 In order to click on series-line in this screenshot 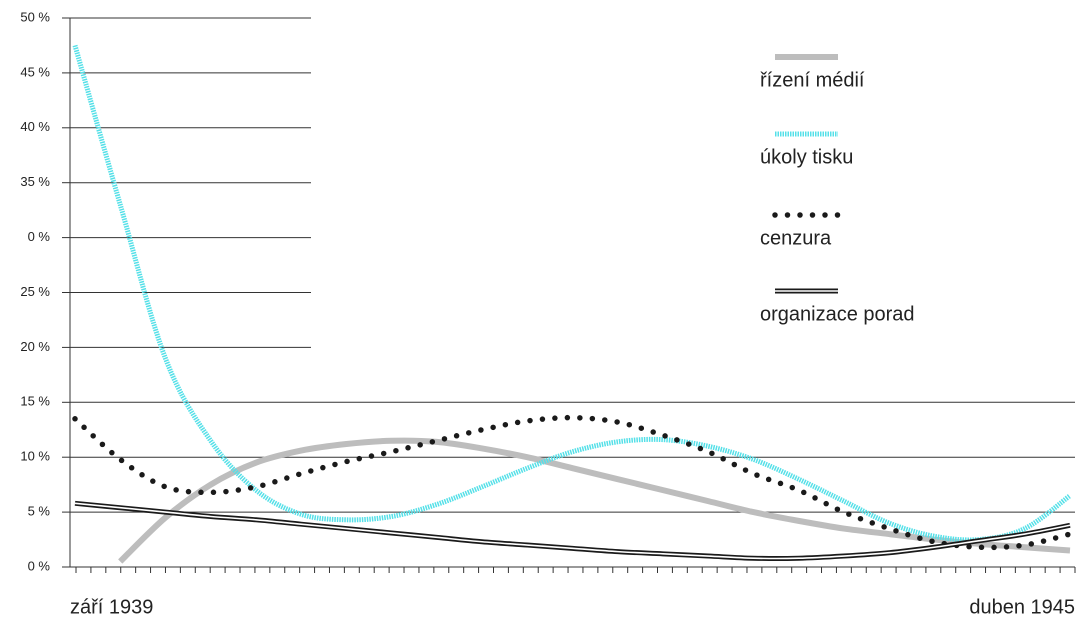, I will do `click(572, 530)`.